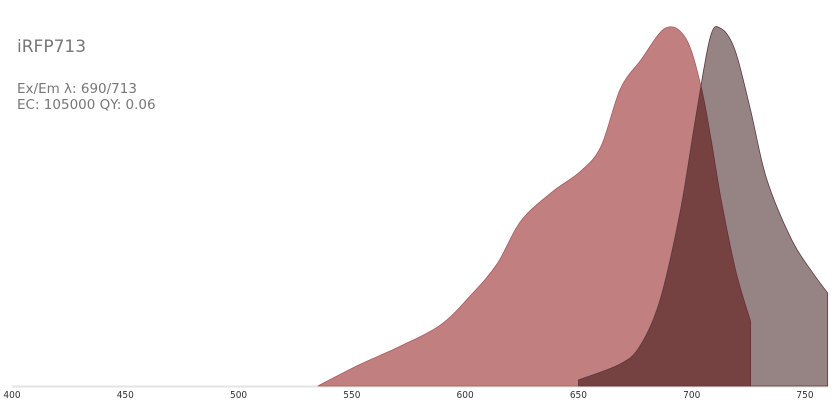 The height and width of the screenshot is (420, 840). What do you see at coordinates (238, 395) in the screenshot?
I see `x-tick-label: 500` at bounding box center [238, 395].